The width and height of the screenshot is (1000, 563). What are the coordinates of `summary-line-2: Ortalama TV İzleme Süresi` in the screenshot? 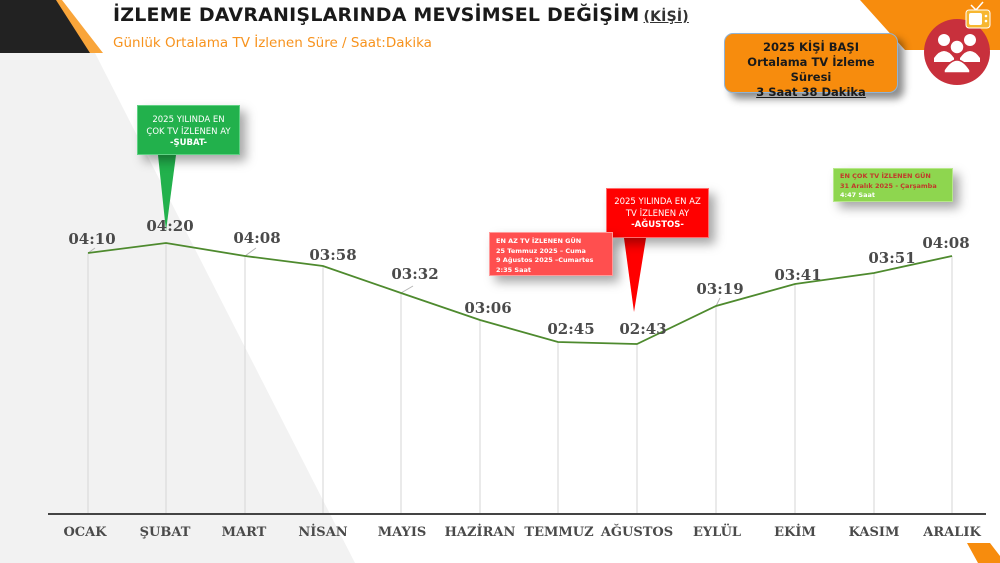 It's located at (811, 69).